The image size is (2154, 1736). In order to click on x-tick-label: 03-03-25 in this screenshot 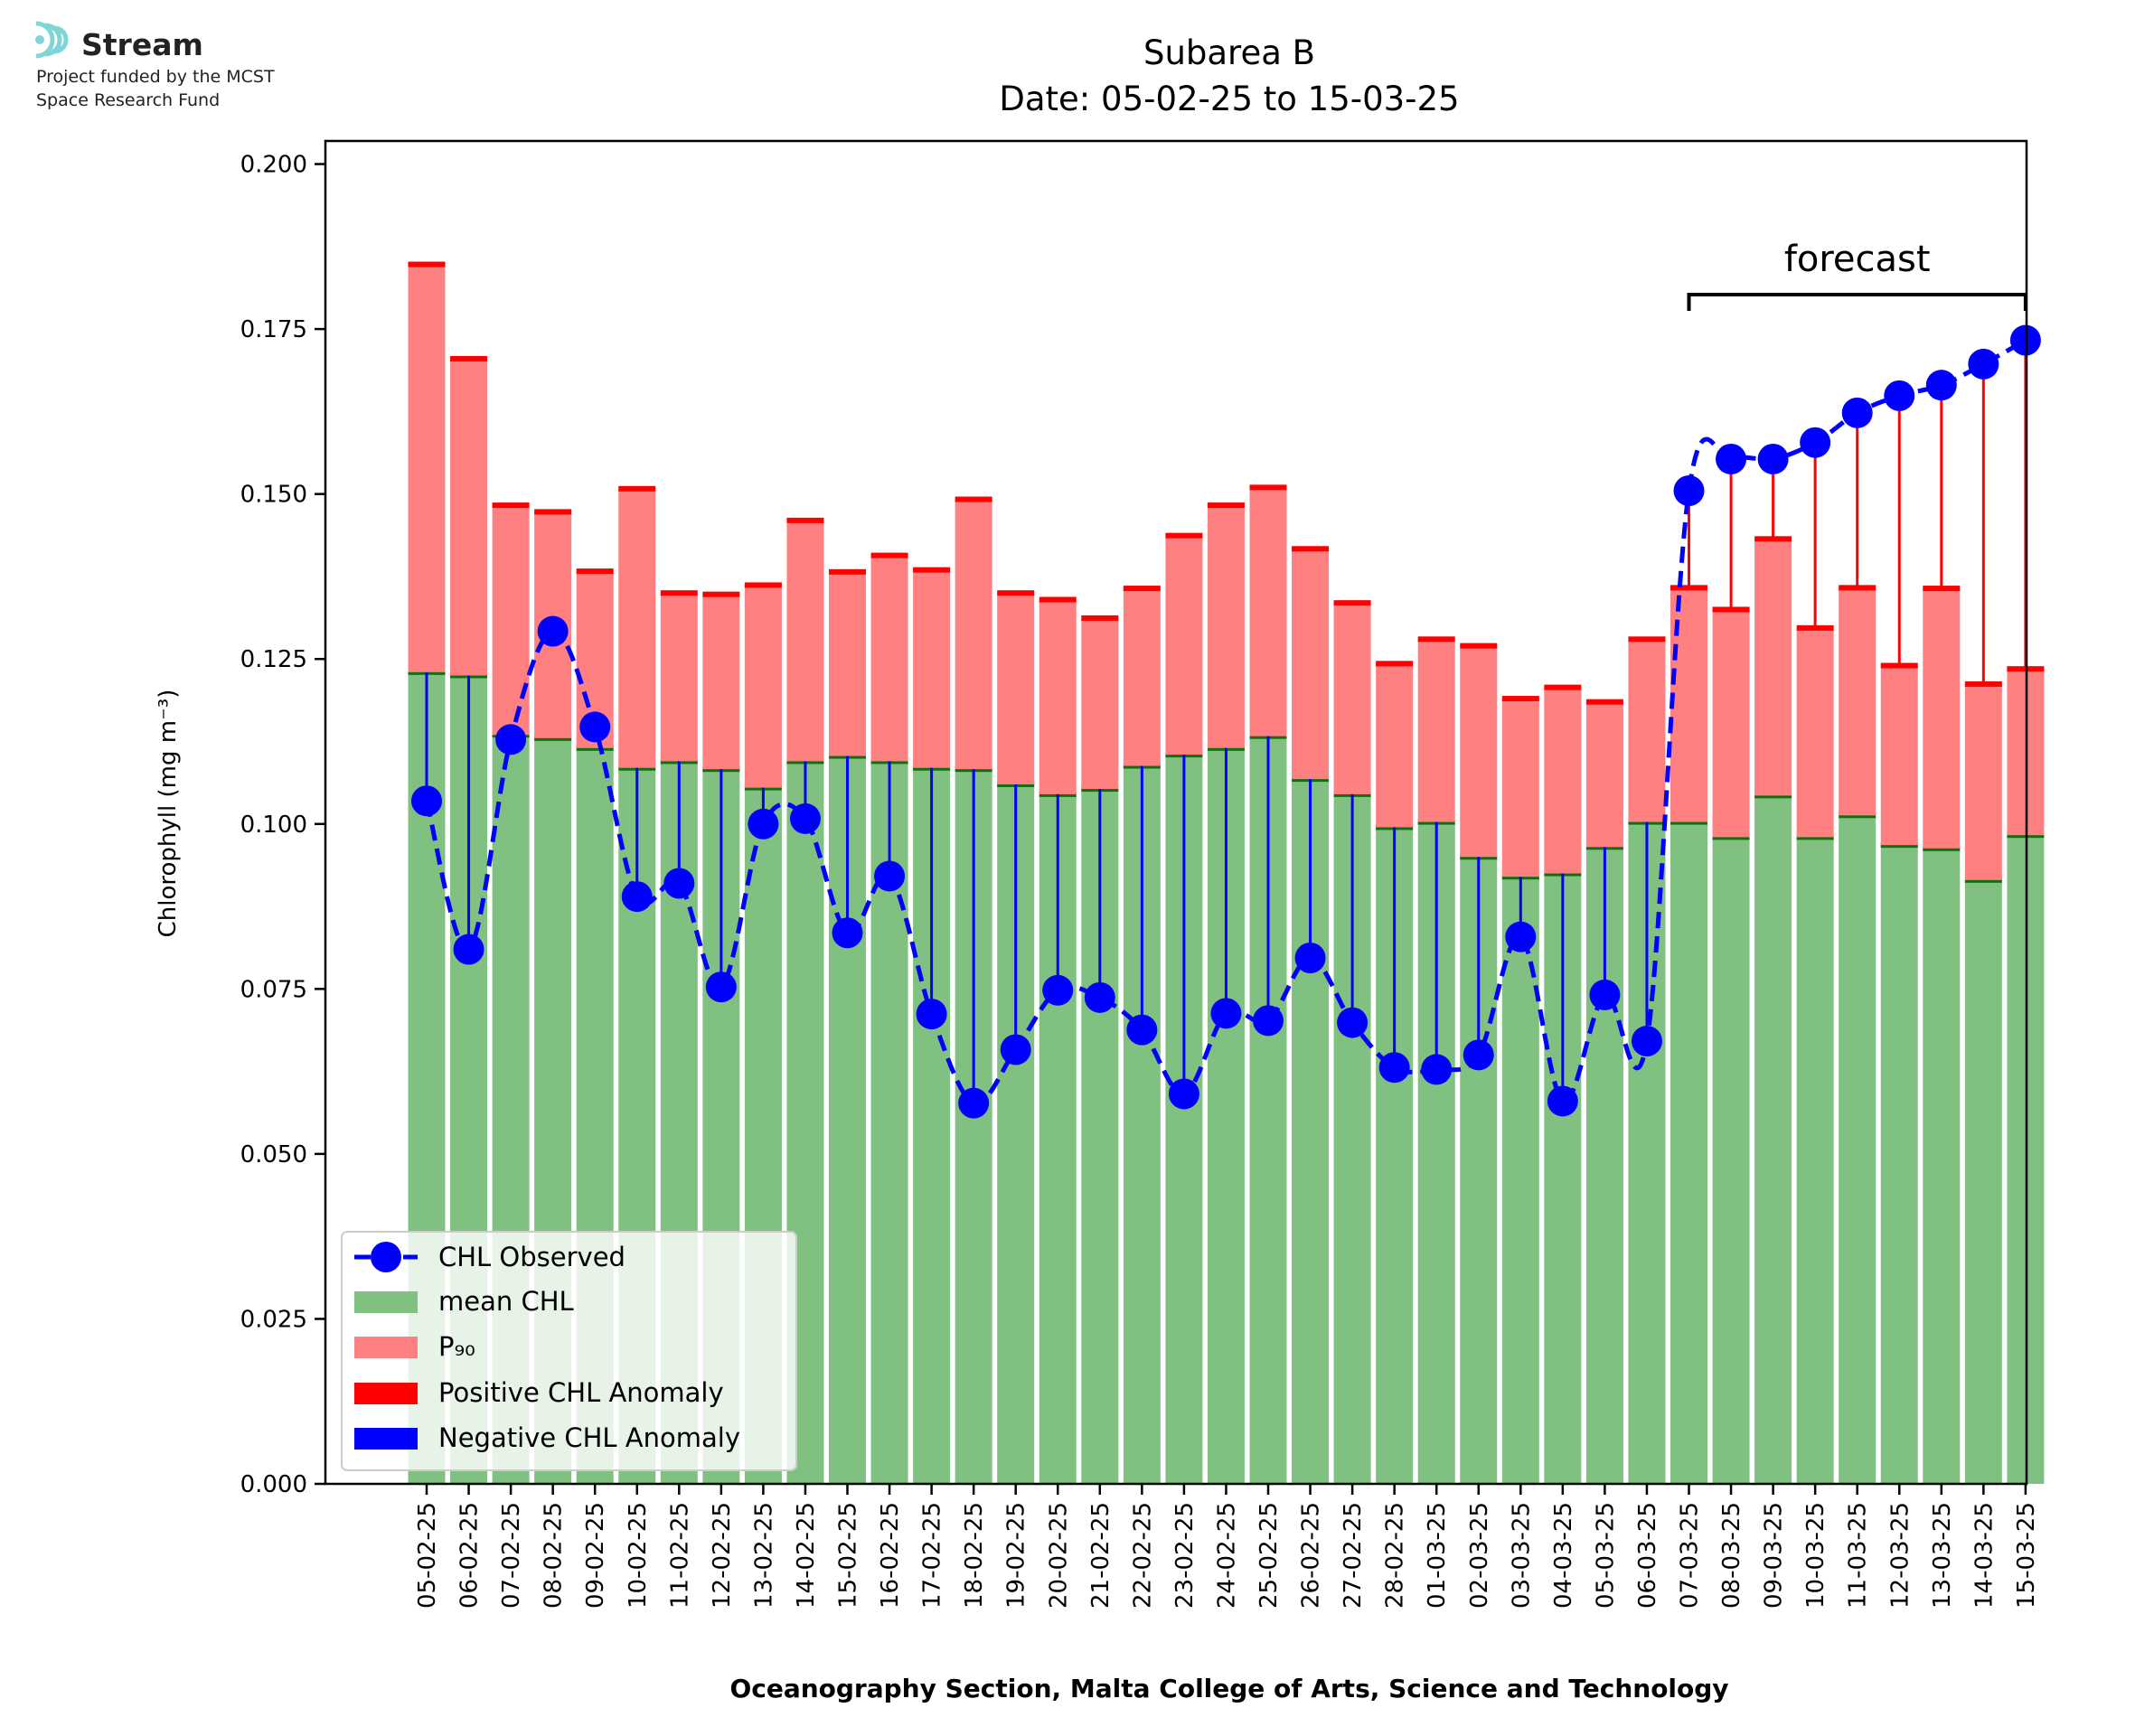, I will do `click(1521, 1556)`.